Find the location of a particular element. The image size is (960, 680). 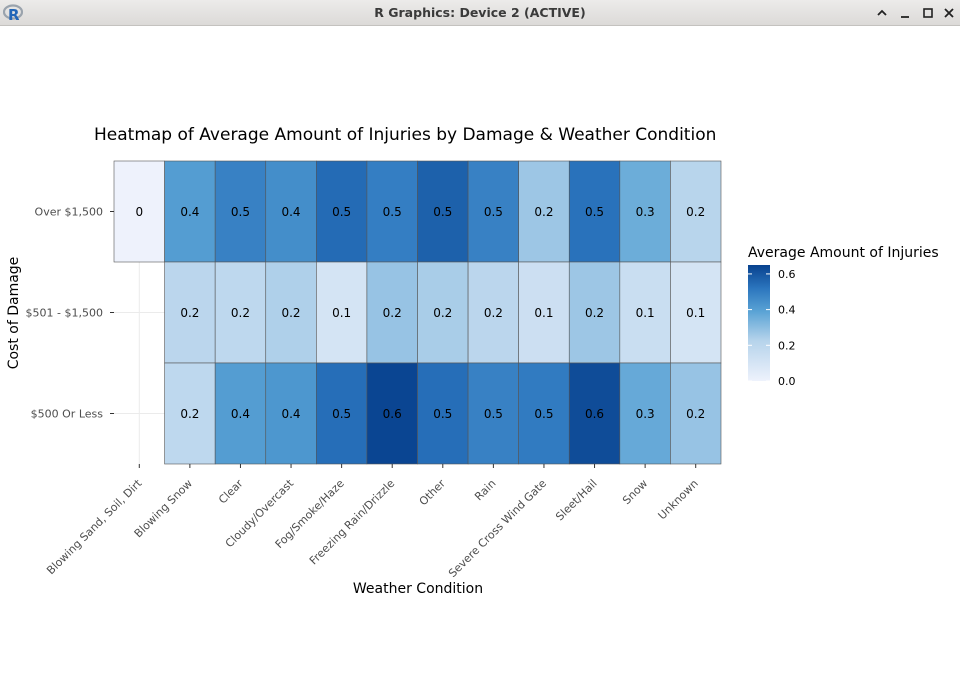

x-tick-label: Unknown is located at coordinates (678, 499).